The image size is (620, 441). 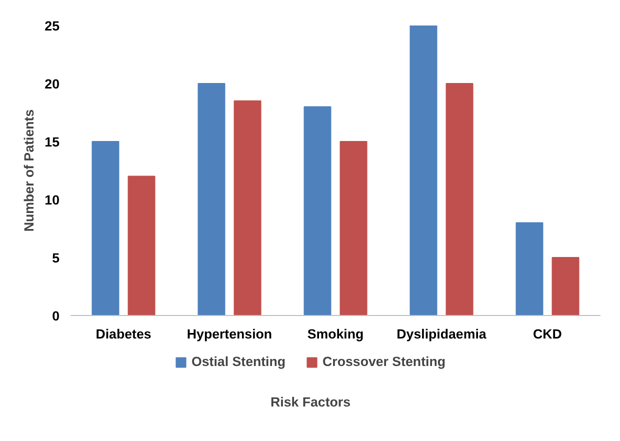 What do you see at coordinates (52, 200) in the screenshot?
I see `y-tick-label: 10` at bounding box center [52, 200].